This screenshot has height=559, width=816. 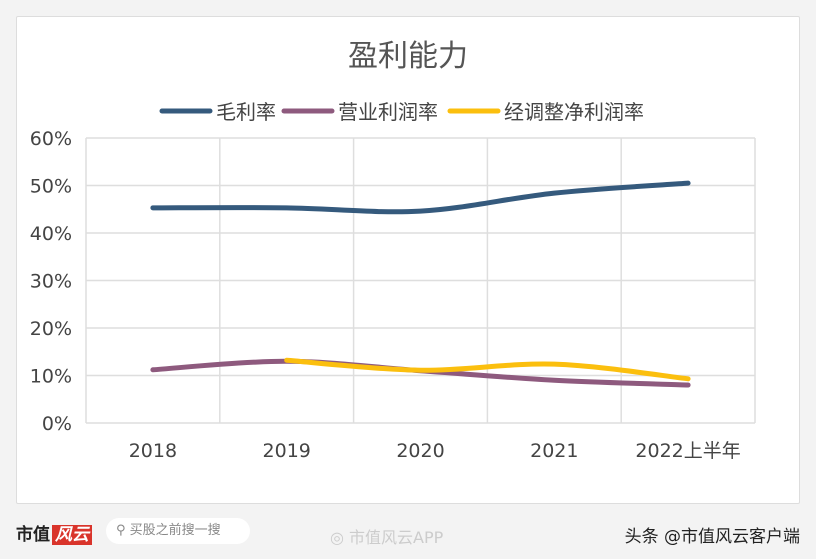 I want to click on search-icon: ⚲, so click(x=123, y=530).